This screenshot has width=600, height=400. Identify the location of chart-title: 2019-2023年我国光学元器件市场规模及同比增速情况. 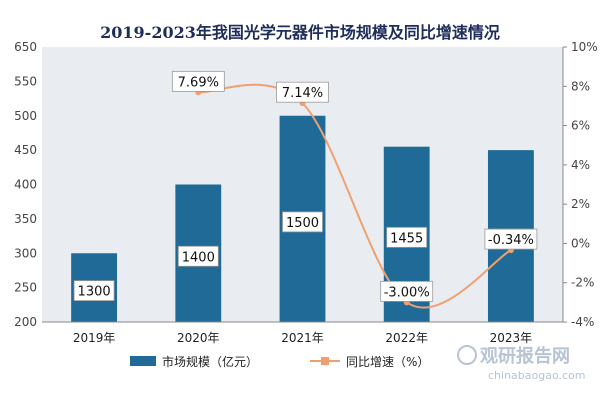
(300, 32).